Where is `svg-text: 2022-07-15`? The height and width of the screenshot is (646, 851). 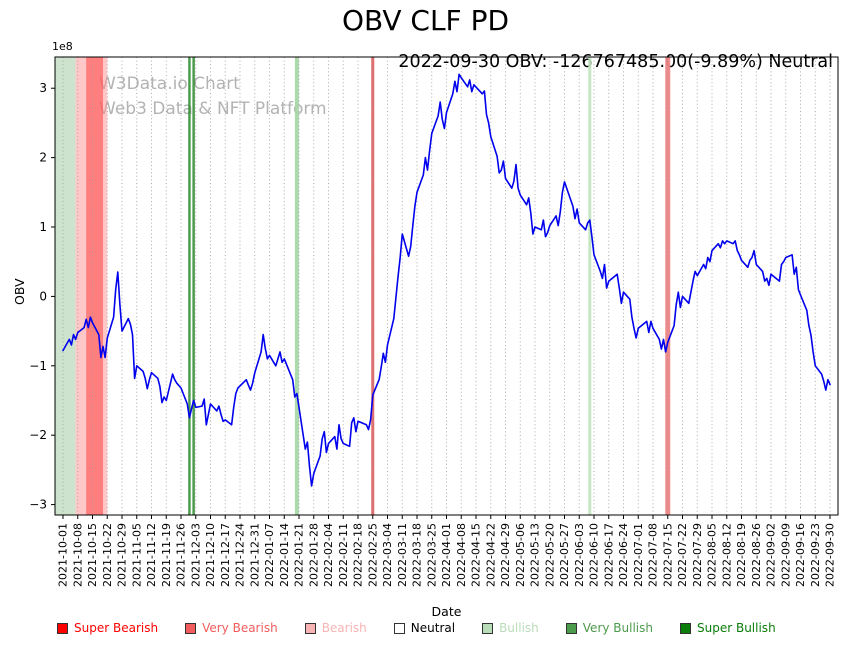 svg-text: 2022-07-15 is located at coordinates (667, 555).